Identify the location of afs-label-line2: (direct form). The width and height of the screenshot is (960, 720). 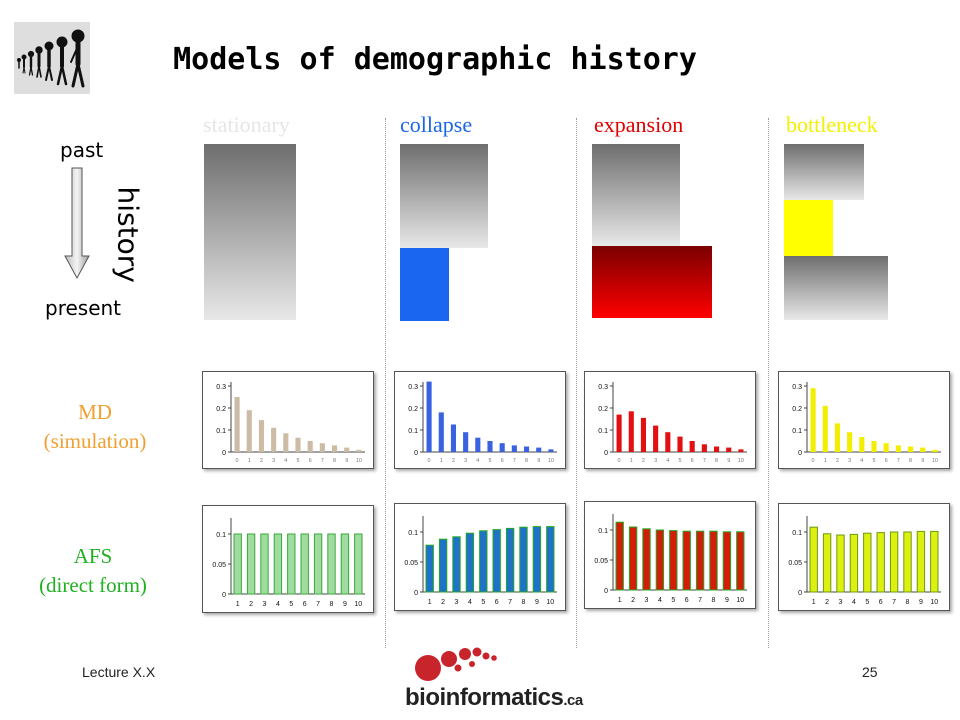
(93, 585).